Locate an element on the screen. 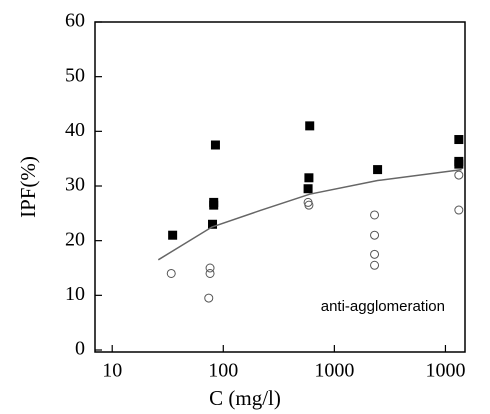 The image size is (490, 414). annotation: anti-agglomeration is located at coordinates (383, 306).